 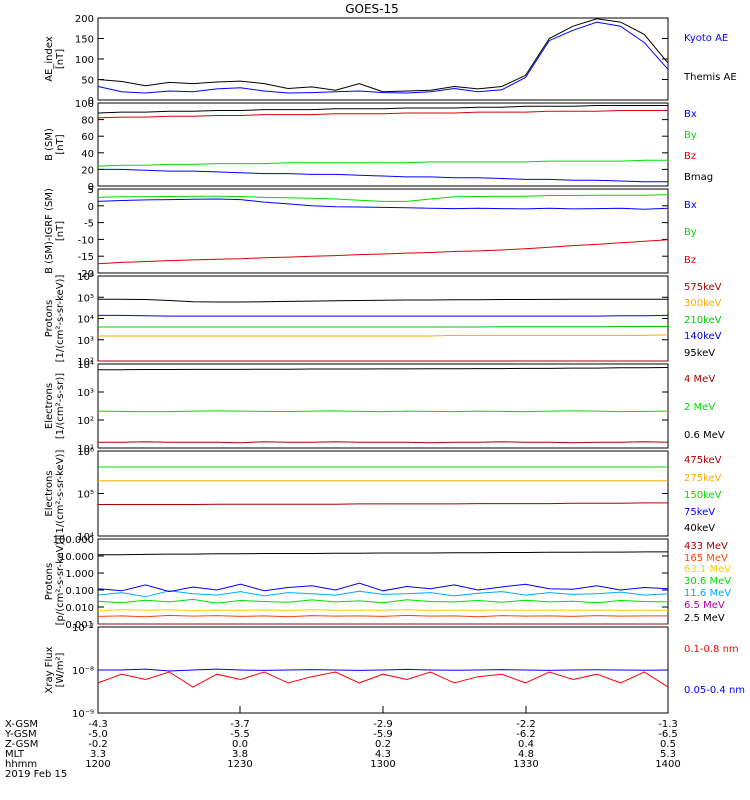 What do you see at coordinates (84, 40) in the screenshot?
I see `y-tick-label: 150` at bounding box center [84, 40].